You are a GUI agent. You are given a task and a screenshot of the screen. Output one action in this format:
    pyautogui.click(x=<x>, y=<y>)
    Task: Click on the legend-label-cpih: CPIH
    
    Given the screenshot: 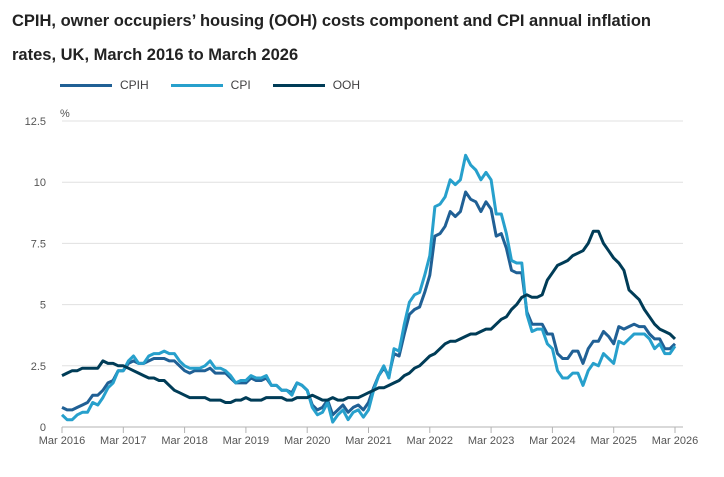 What is the action you would take?
    pyautogui.click(x=134, y=85)
    